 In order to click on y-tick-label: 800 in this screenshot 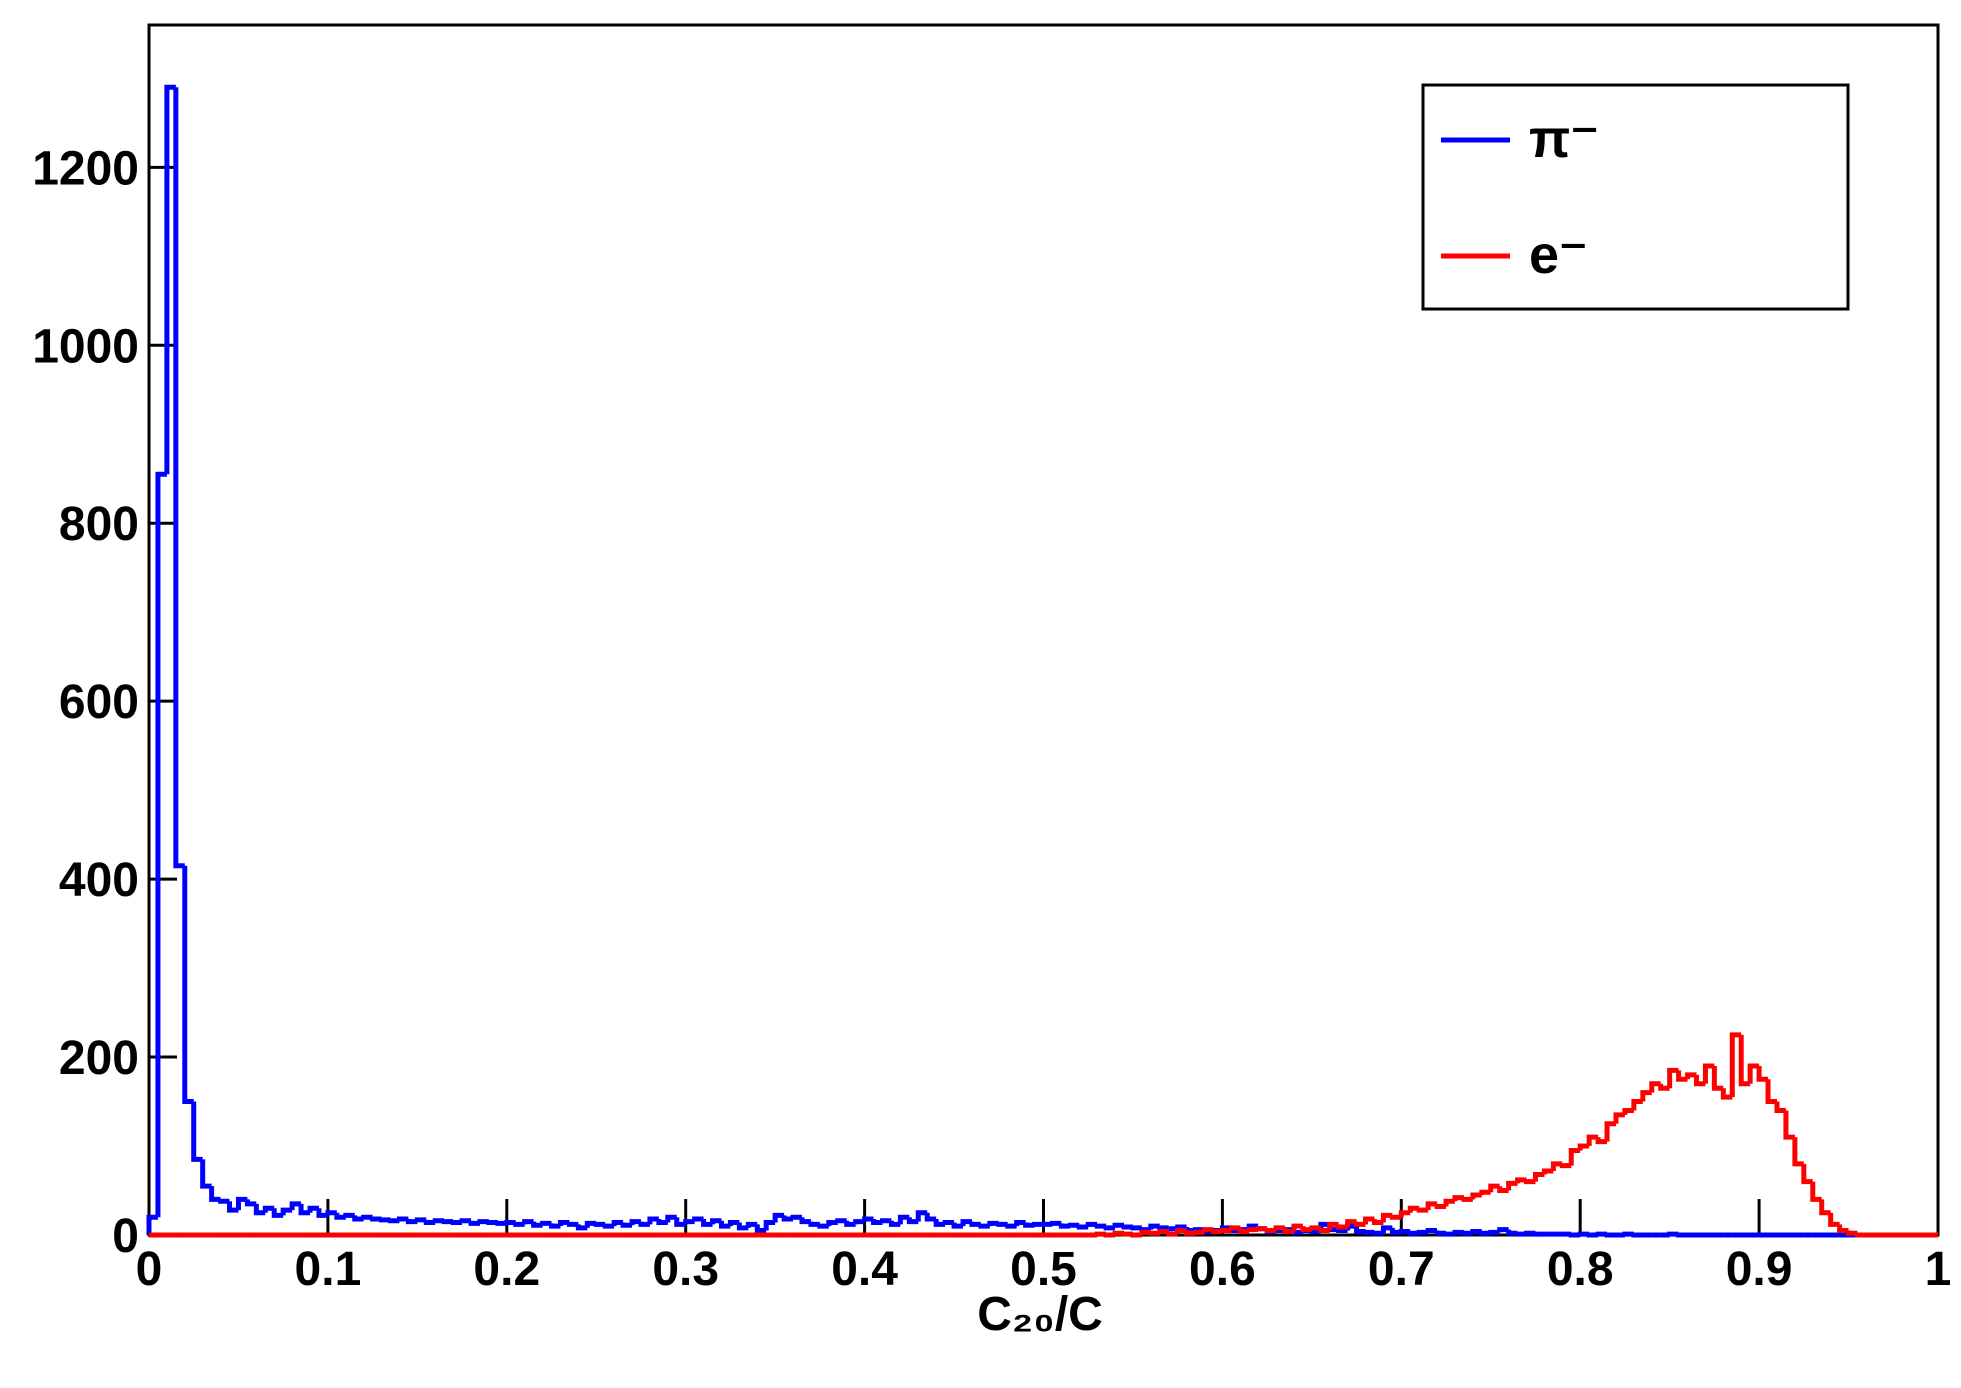, I will do `click(99, 524)`.